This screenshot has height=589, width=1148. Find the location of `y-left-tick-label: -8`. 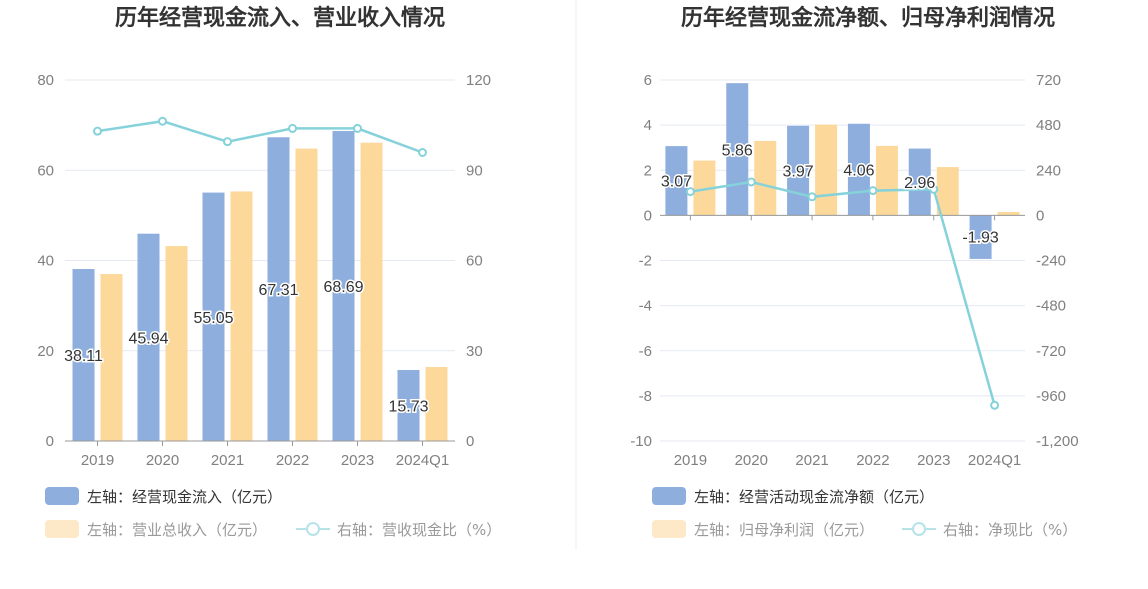

y-left-tick-label: -8 is located at coordinates (645, 396).